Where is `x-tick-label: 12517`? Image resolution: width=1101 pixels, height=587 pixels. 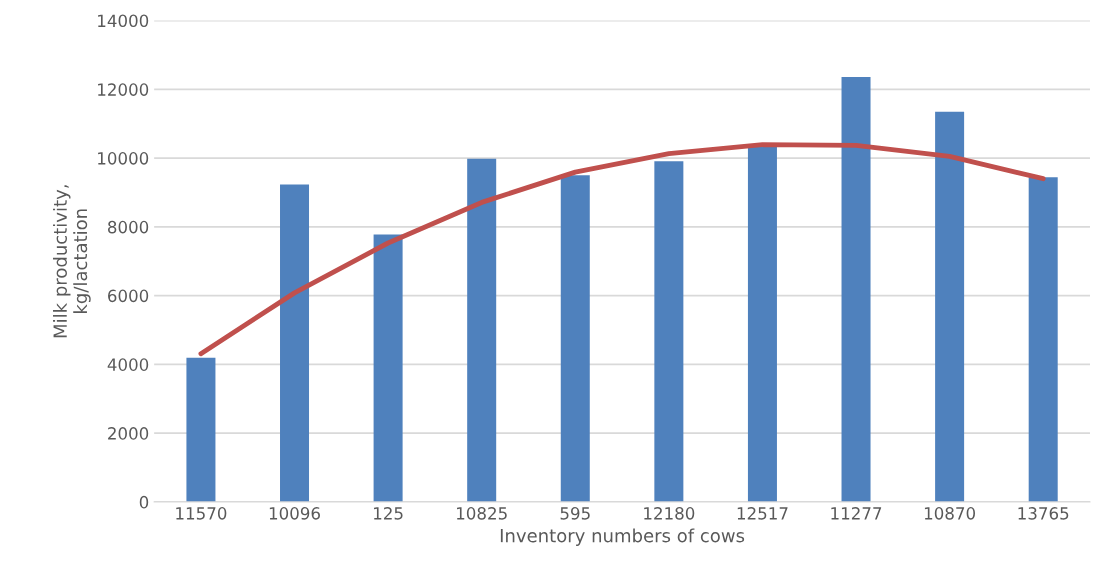
x-tick-label: 12517 is located at coordinates (762, 513).